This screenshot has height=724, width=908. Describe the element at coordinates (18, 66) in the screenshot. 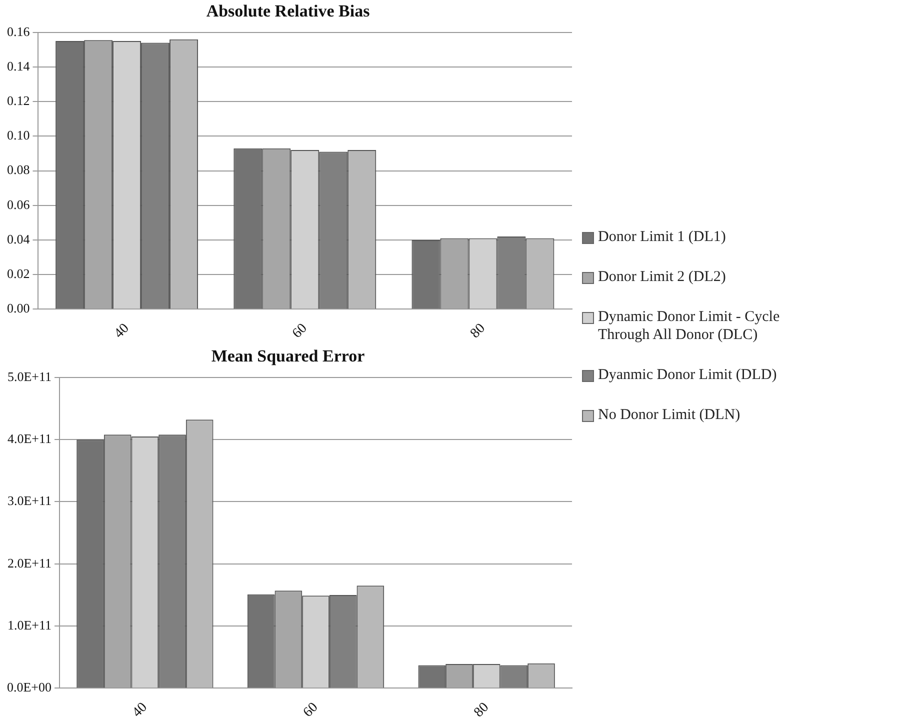

I see `y-tick-label: 0.14` at that location.